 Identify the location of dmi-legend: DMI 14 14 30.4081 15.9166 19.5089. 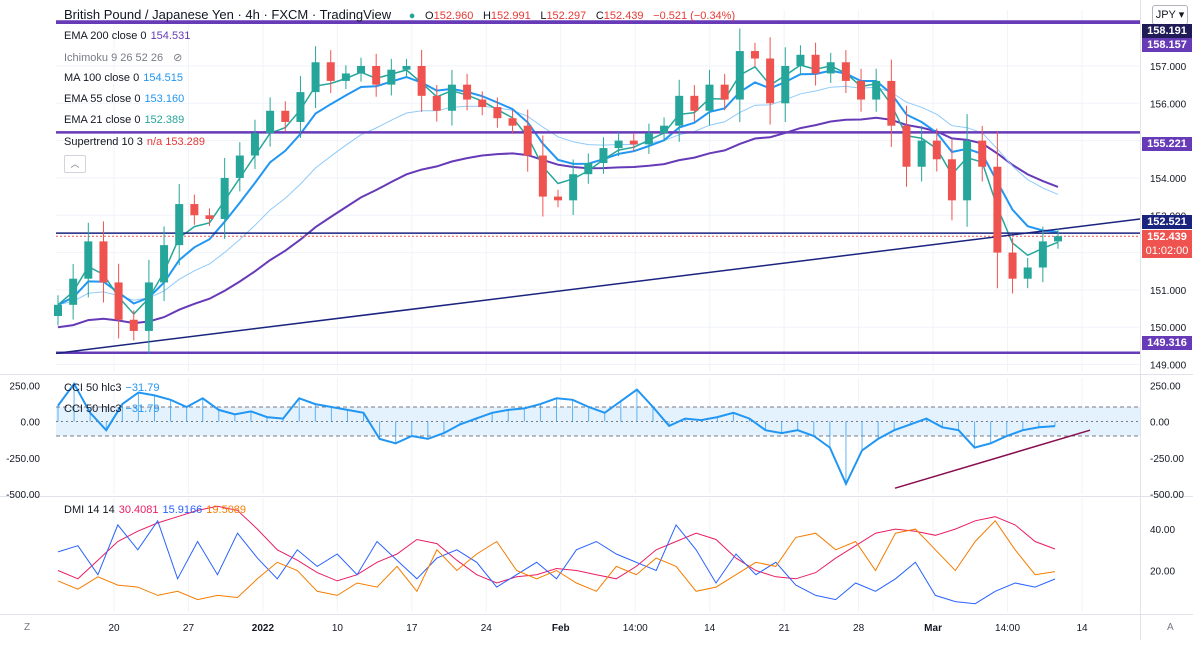
(155, 510).